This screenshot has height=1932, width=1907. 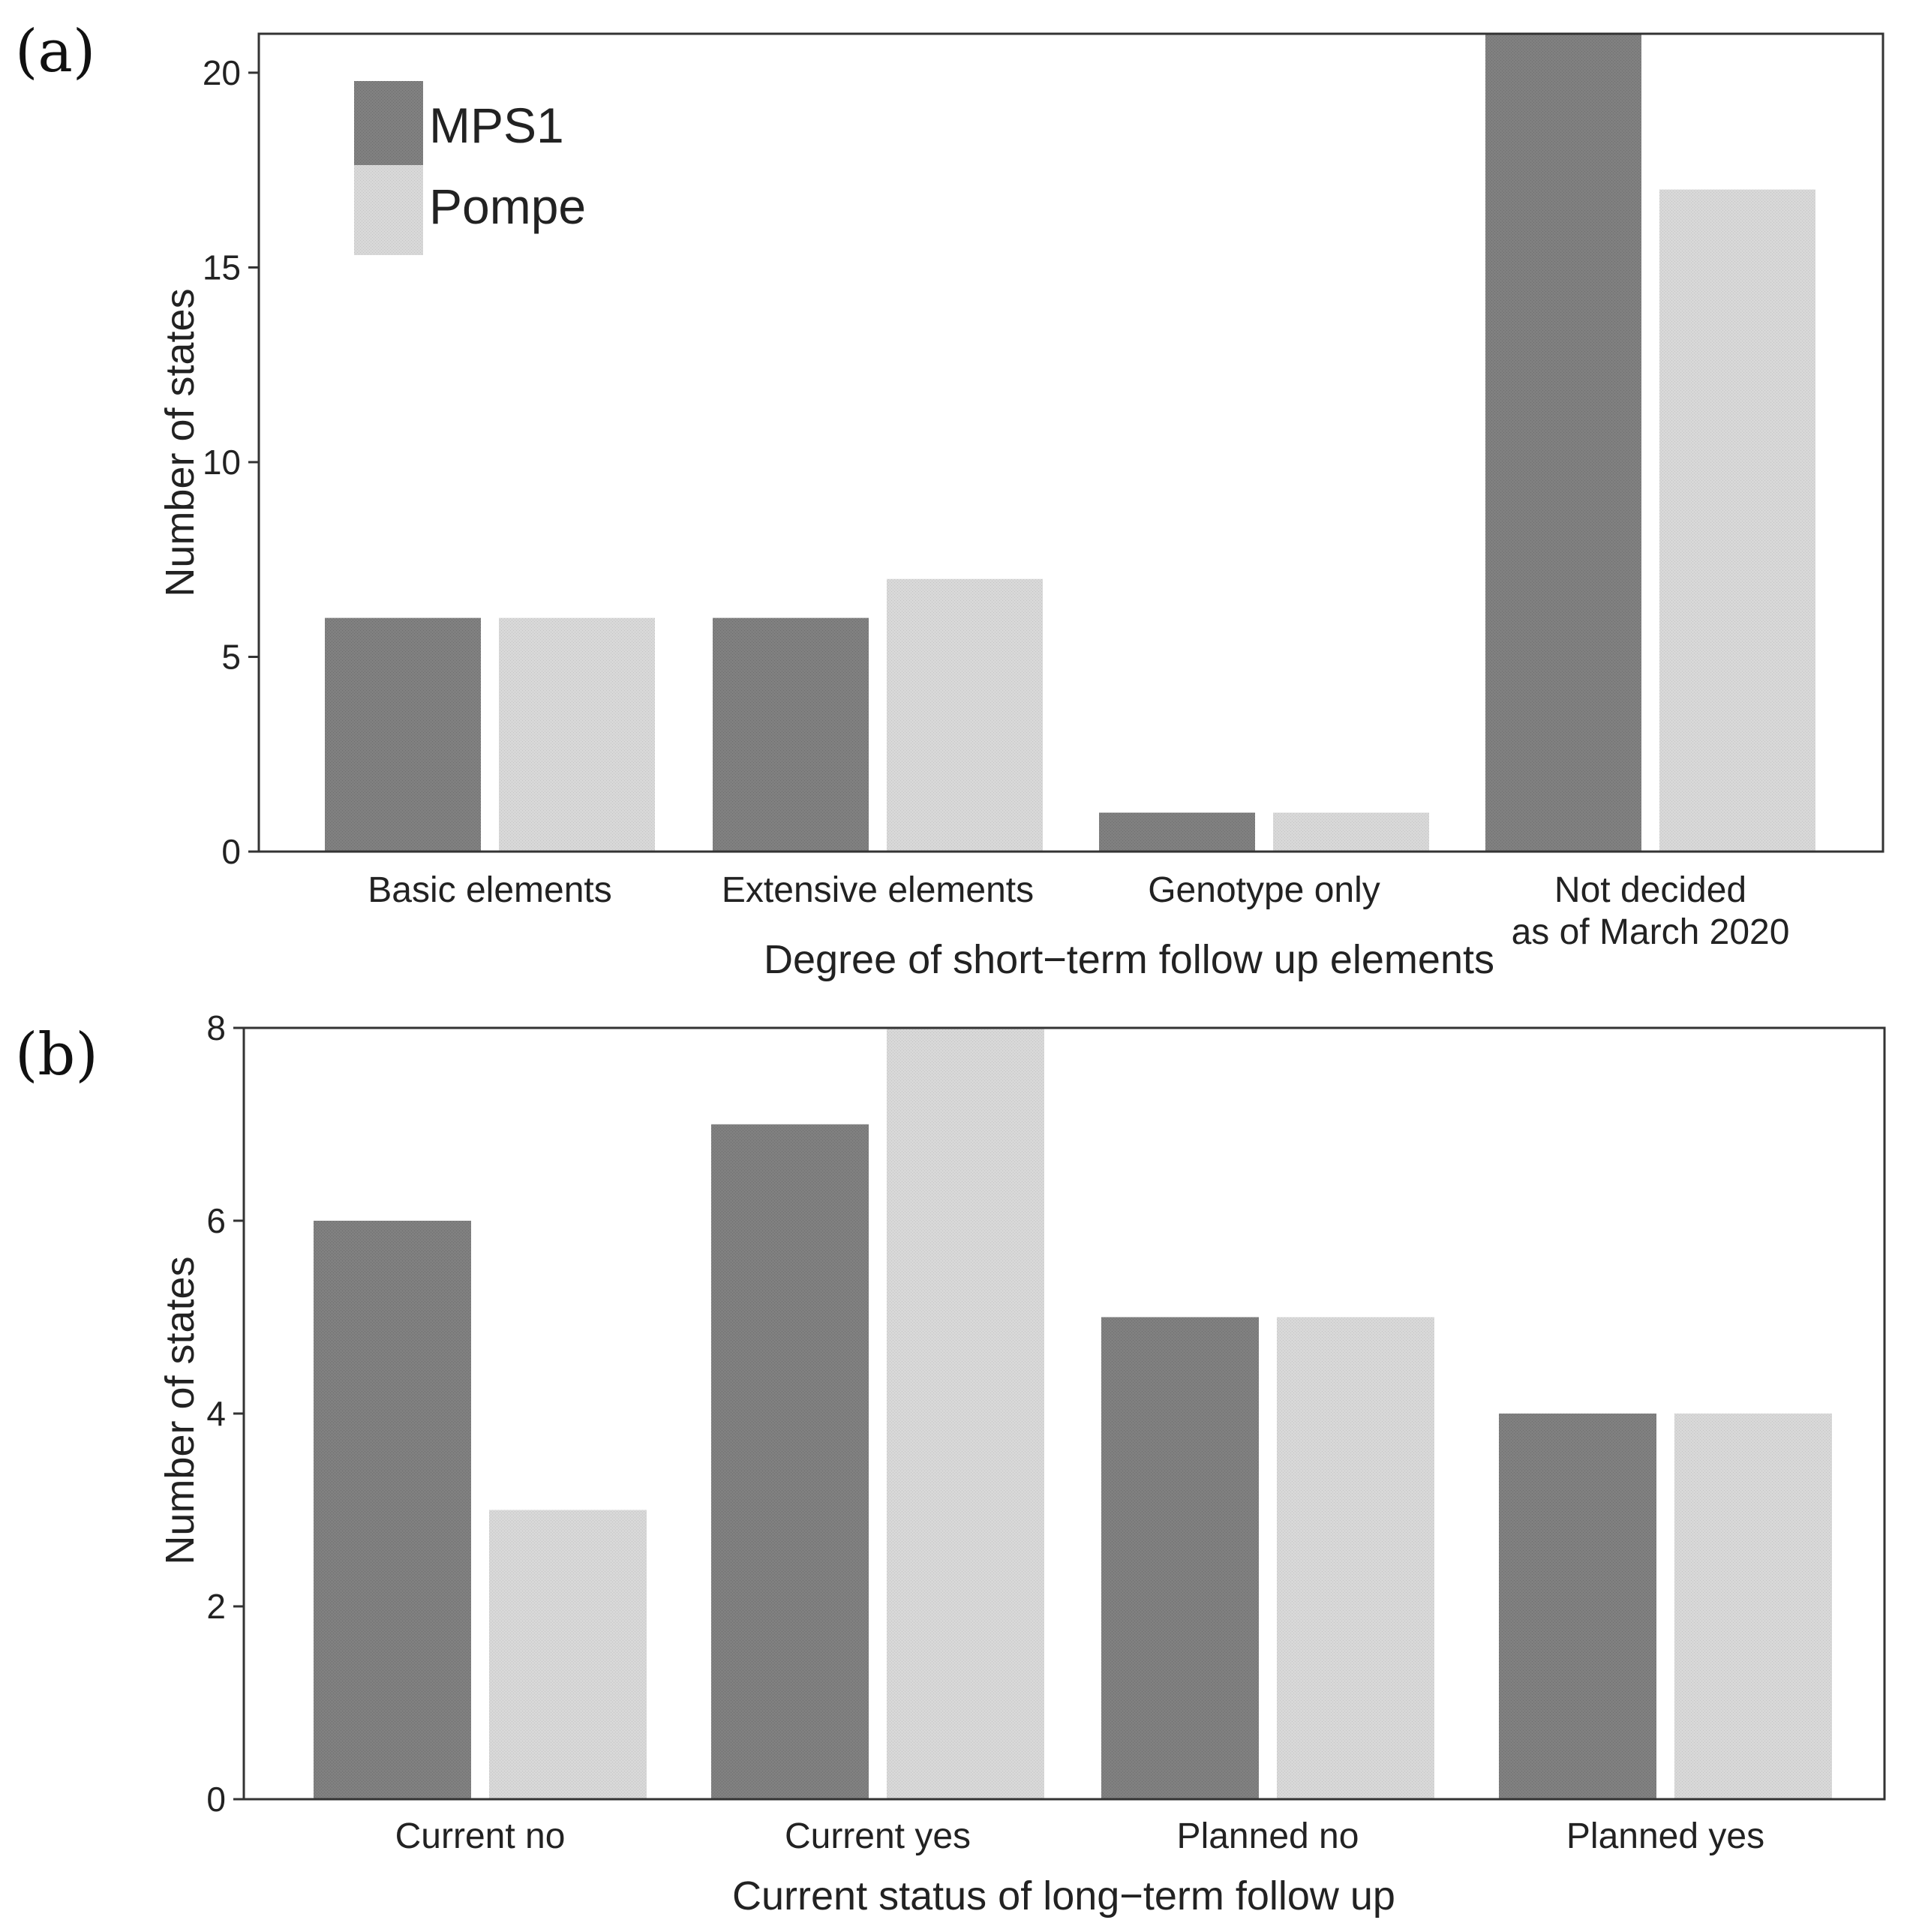 What do you see at coordinates (878, 890) in the screenshot?
I see `x-tick-label-extensive-elements: Extensive elements` at bounding box center [878, 890].